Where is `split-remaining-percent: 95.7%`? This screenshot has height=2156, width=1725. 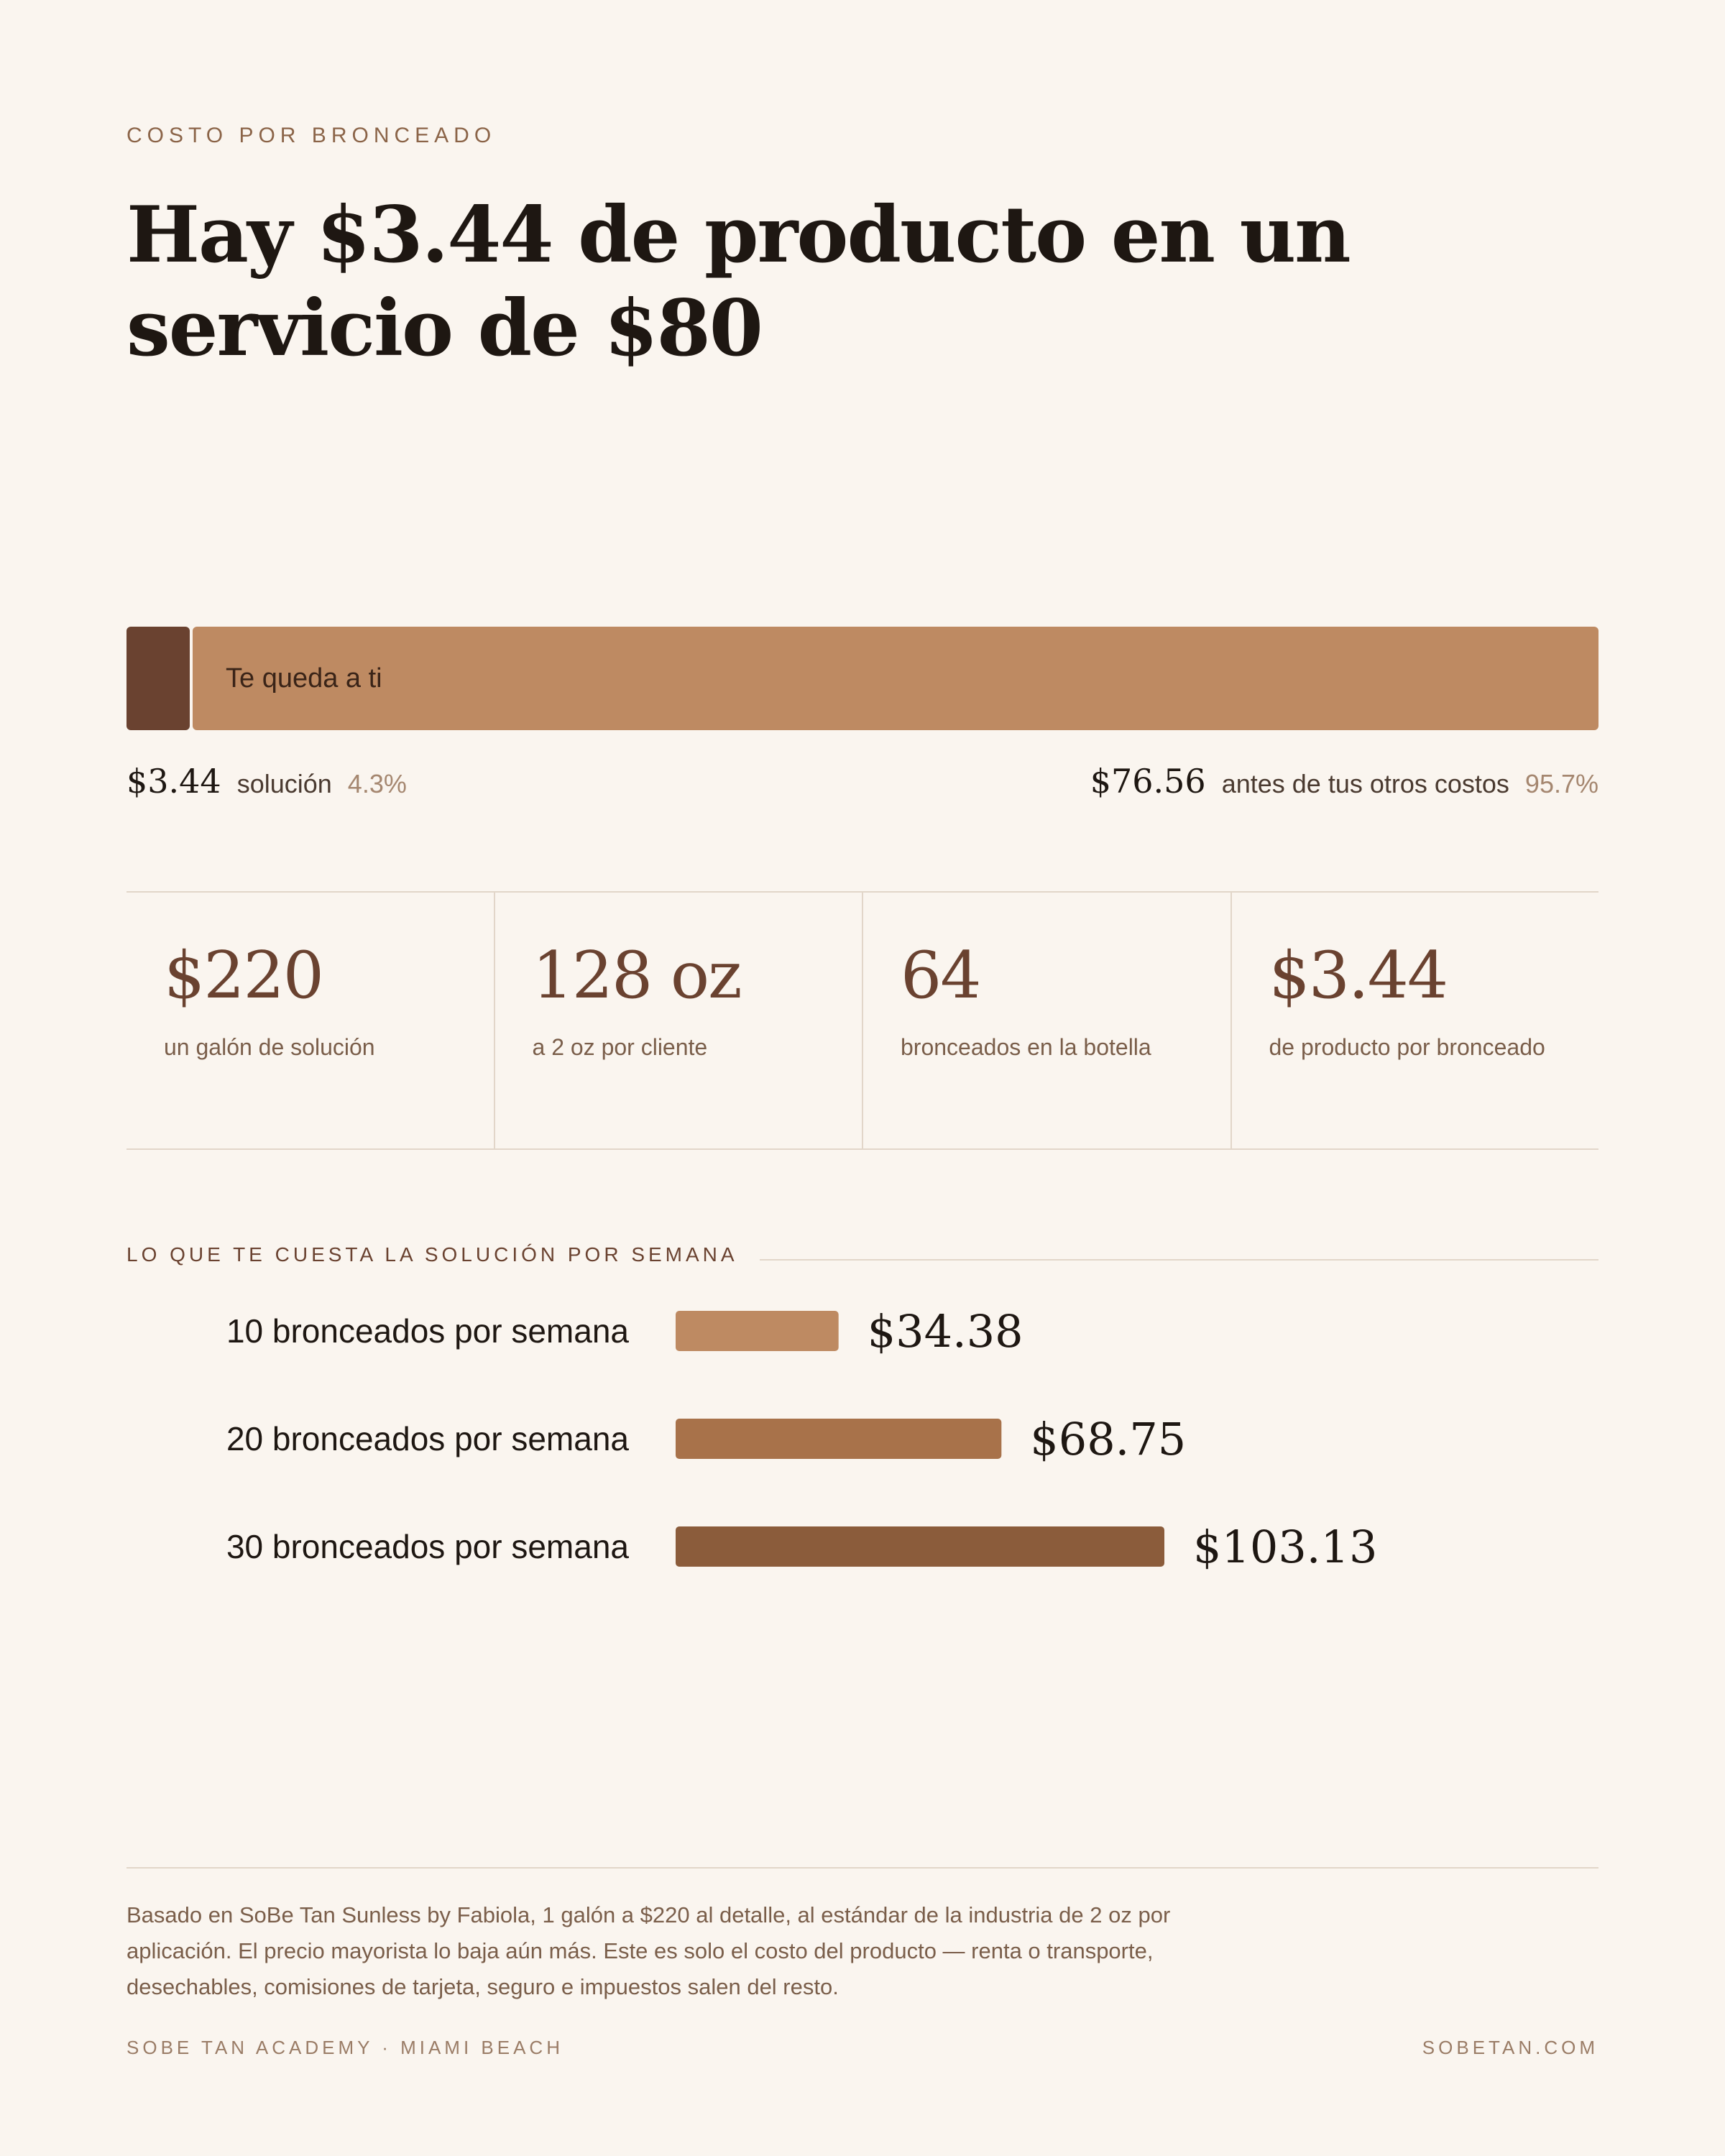
split-remaining-percent: 95.7% is located at coordinates (1561, 784).